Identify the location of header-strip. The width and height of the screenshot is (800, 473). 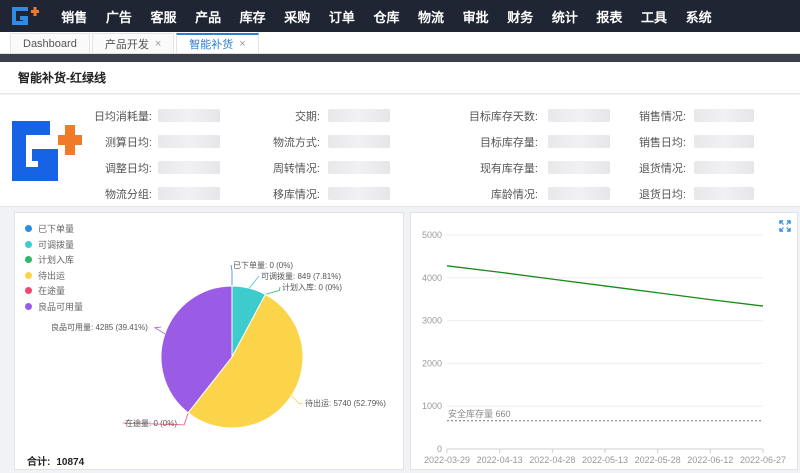
(400, 58).